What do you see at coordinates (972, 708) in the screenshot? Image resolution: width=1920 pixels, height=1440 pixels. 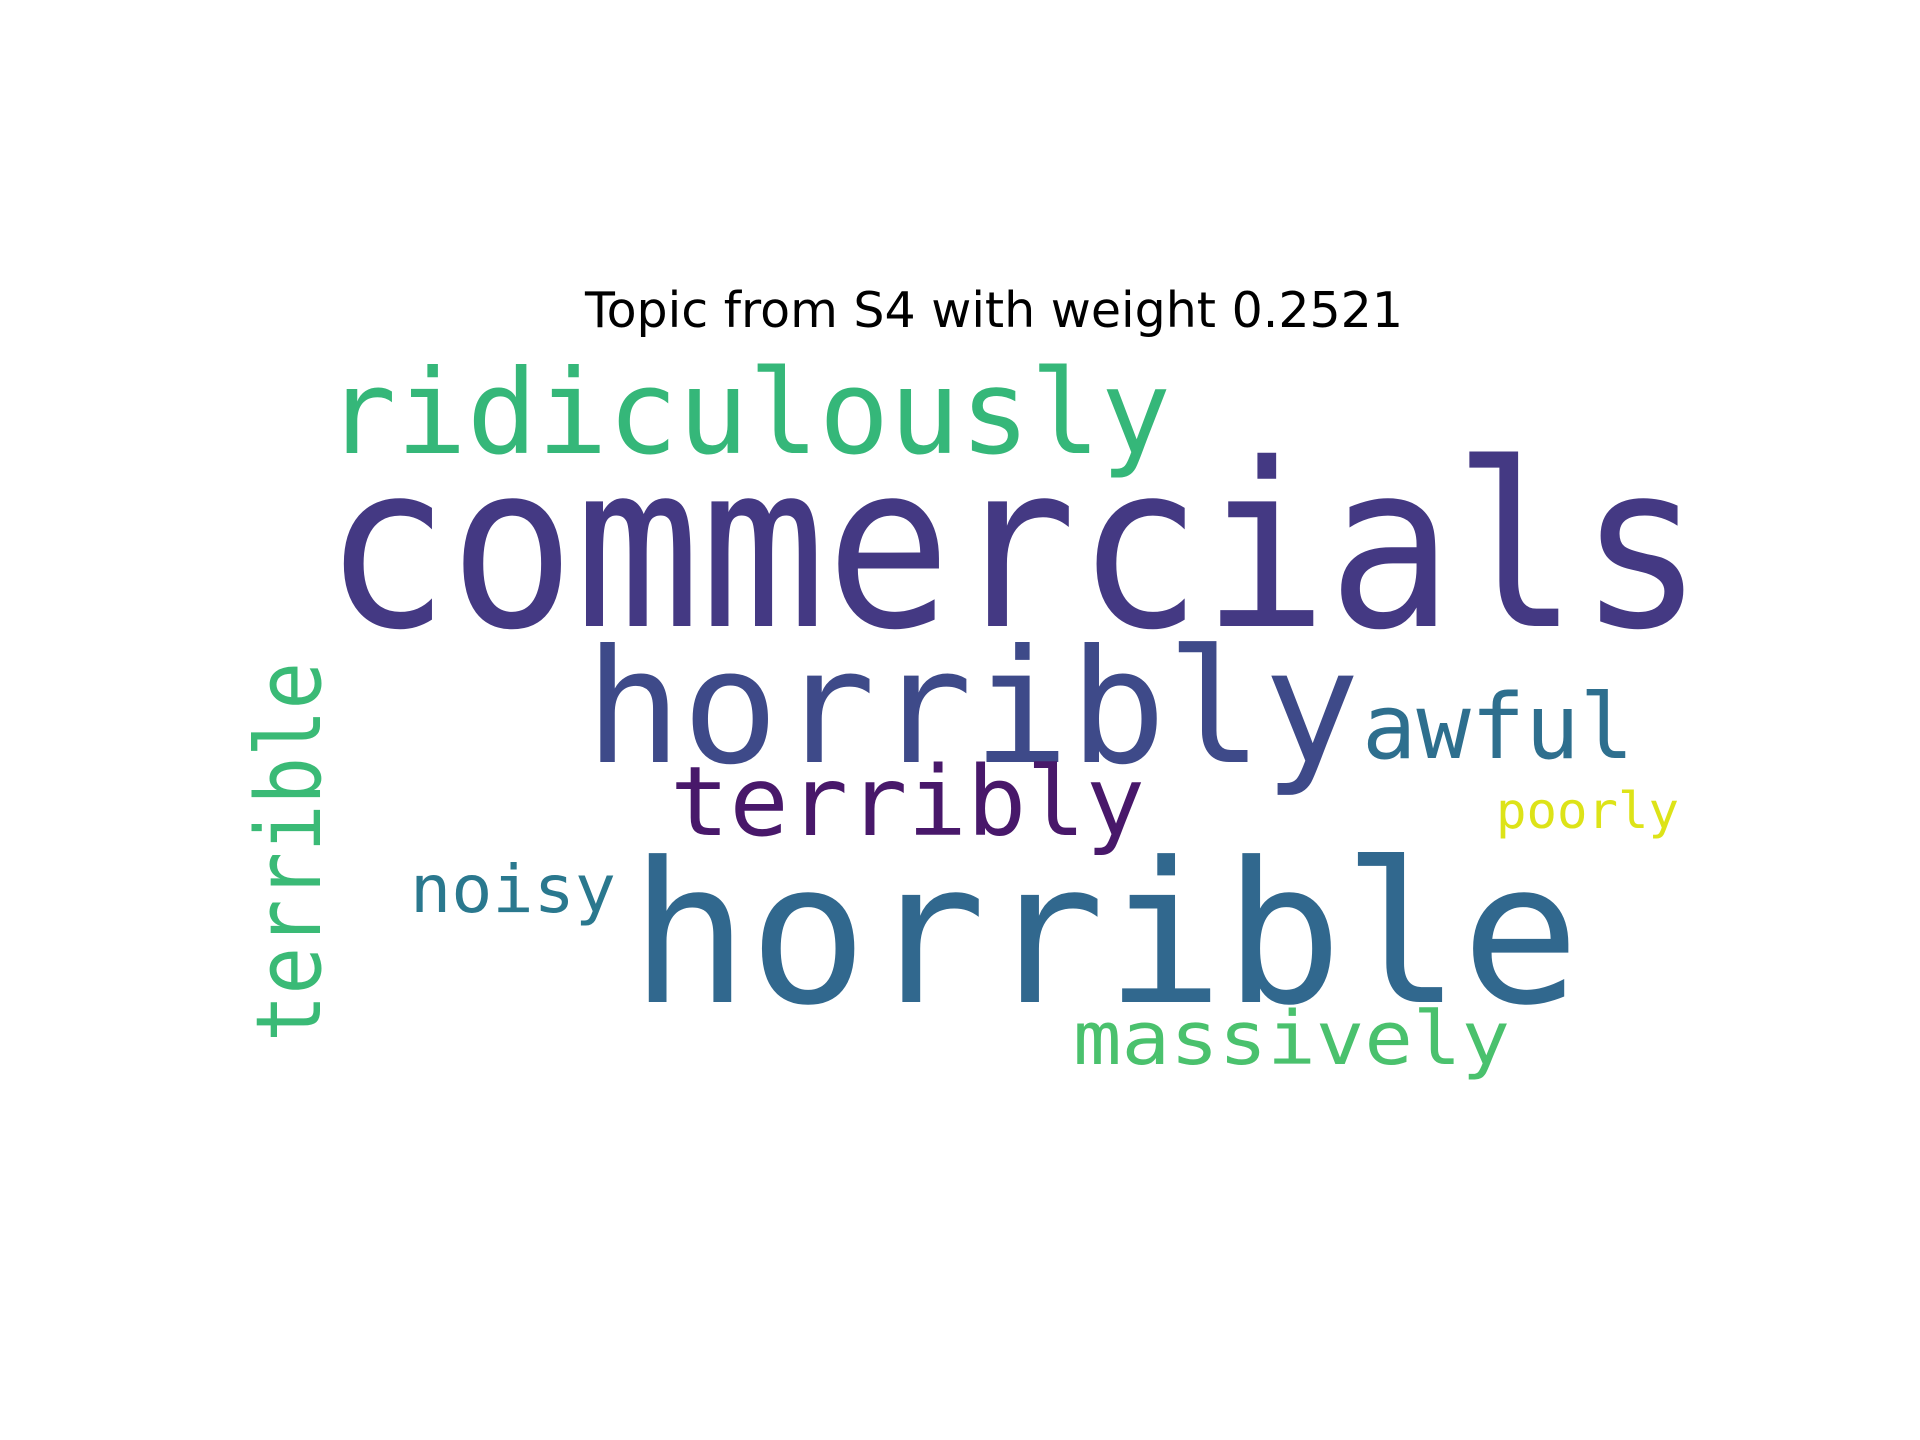 I see `word-horribly: horribly` at bounding box center [972, 708].